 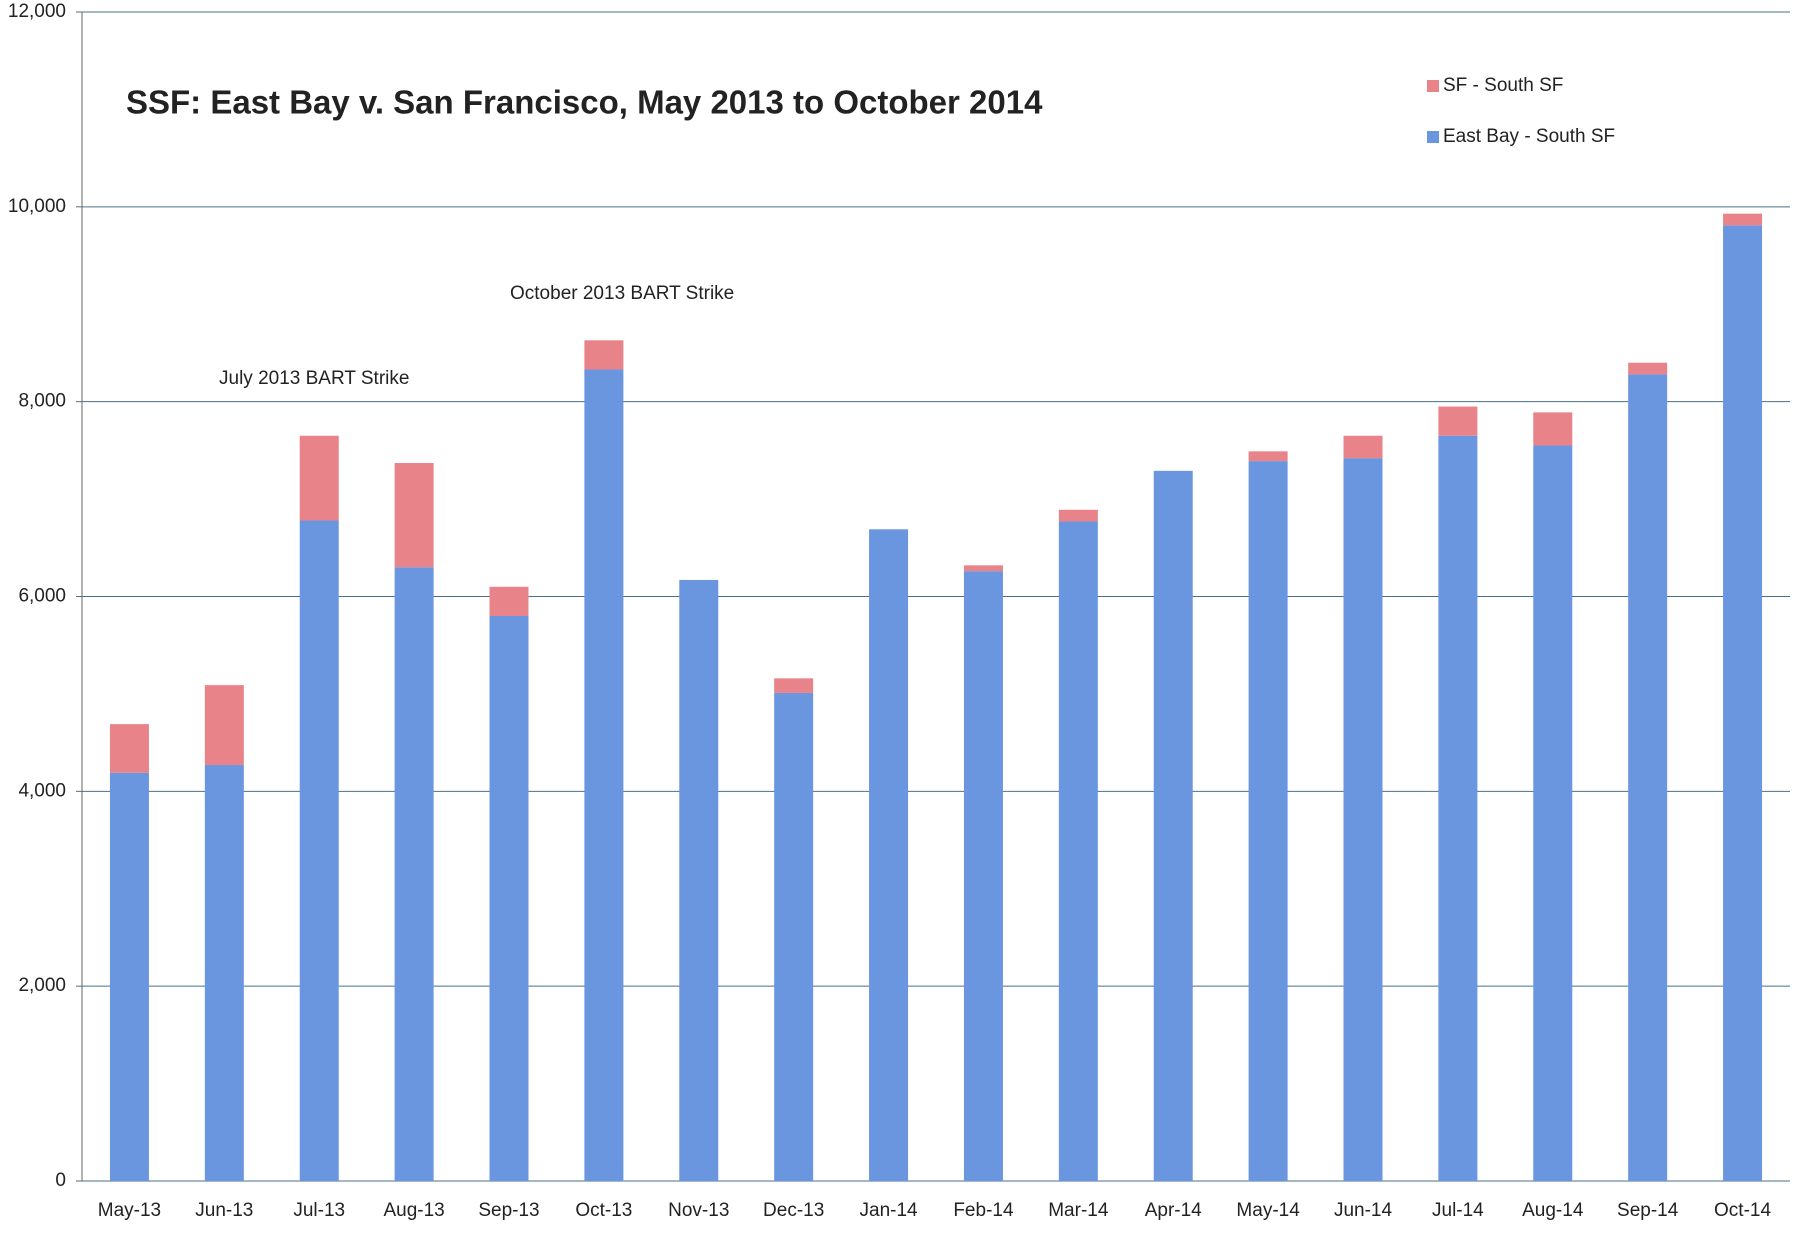 I want to click on x-tick-label: Apr-14, so click(x=1173, y=1210).